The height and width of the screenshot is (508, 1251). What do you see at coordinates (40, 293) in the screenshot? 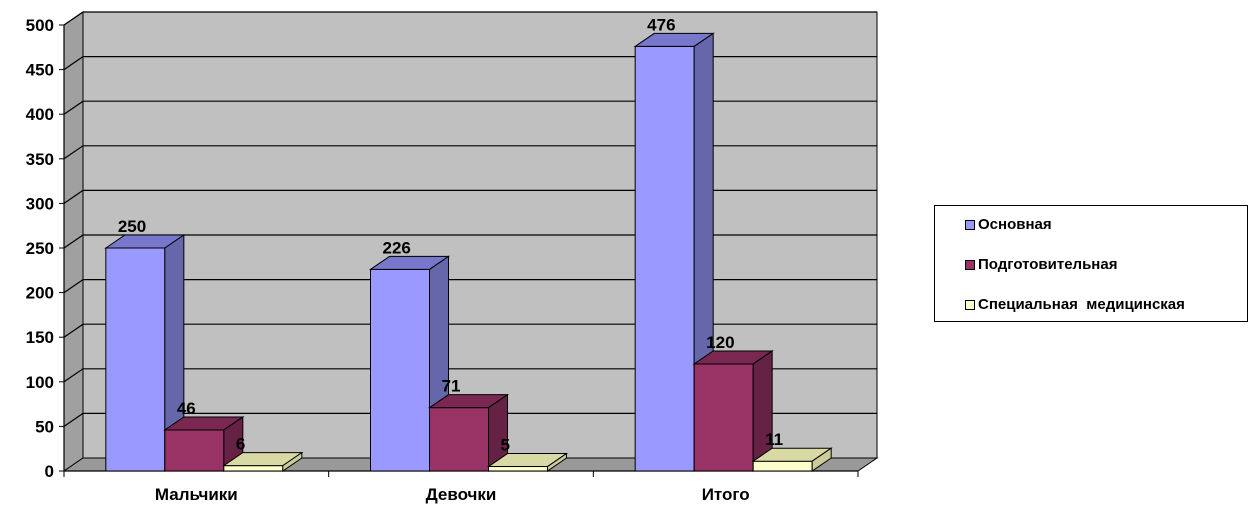
I see `y-tick-label: 200` at bounding box center [40, 293].